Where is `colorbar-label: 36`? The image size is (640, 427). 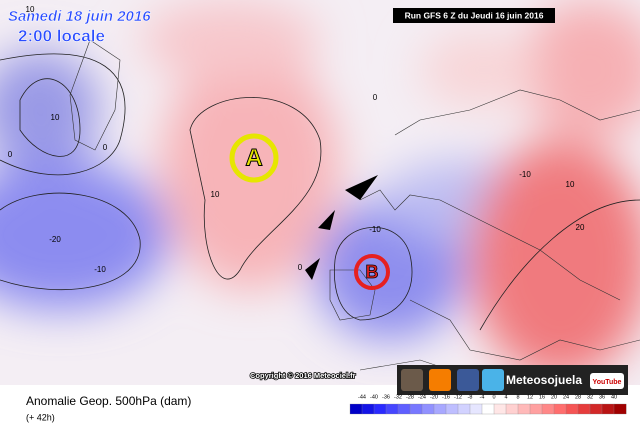
colorbar-label: 36 is located at coordinates (602, 397).